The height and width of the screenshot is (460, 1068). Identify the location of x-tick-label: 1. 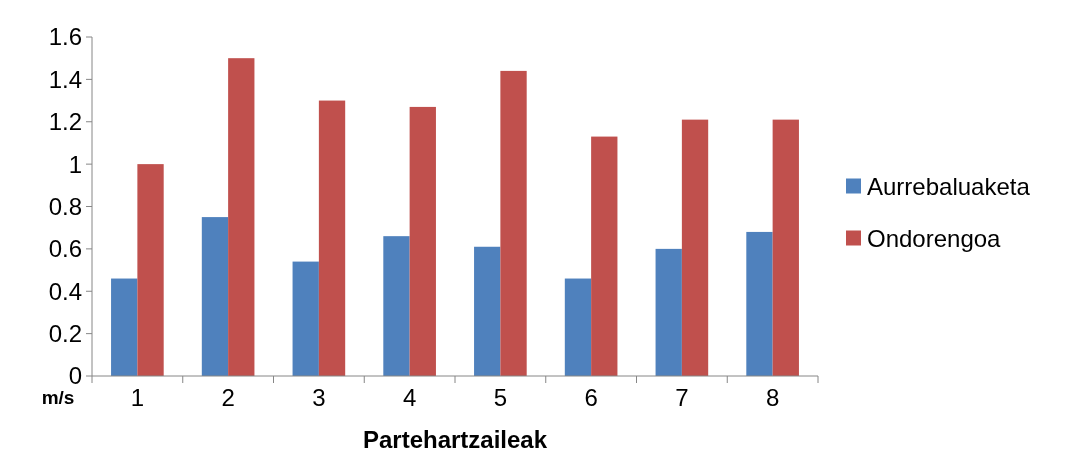
(137, 397).